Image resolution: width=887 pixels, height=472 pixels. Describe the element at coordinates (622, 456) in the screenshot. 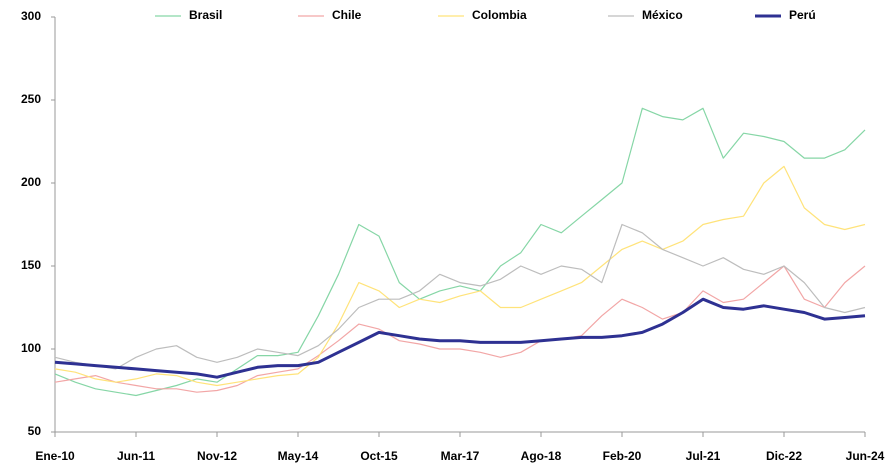

I see `x-tick-label: Feb-20` at that location.